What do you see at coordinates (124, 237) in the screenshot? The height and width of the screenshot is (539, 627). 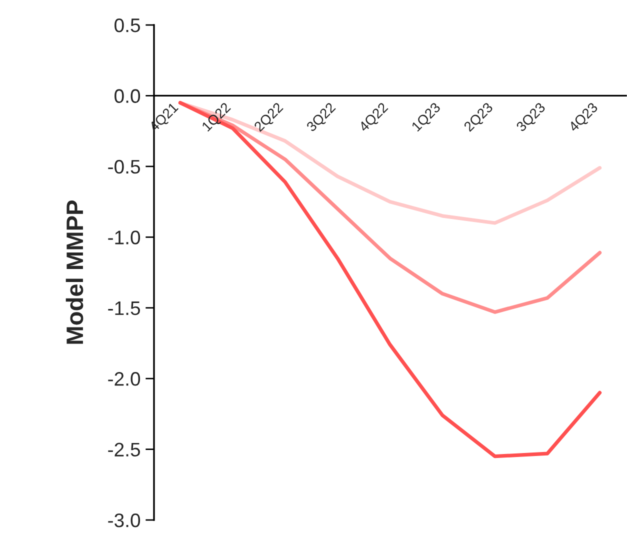 I see `y-tick-label: -1.0` at bounding box center [124, 237].